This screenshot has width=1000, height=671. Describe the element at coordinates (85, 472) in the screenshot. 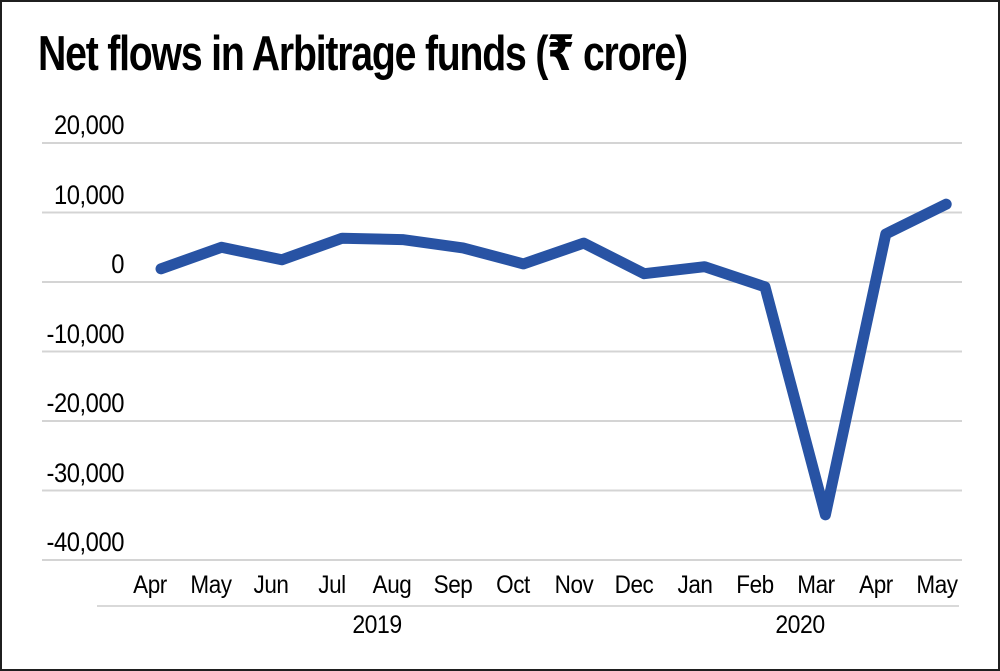

I see `y-axis-tick-label: -30,000` at that location.